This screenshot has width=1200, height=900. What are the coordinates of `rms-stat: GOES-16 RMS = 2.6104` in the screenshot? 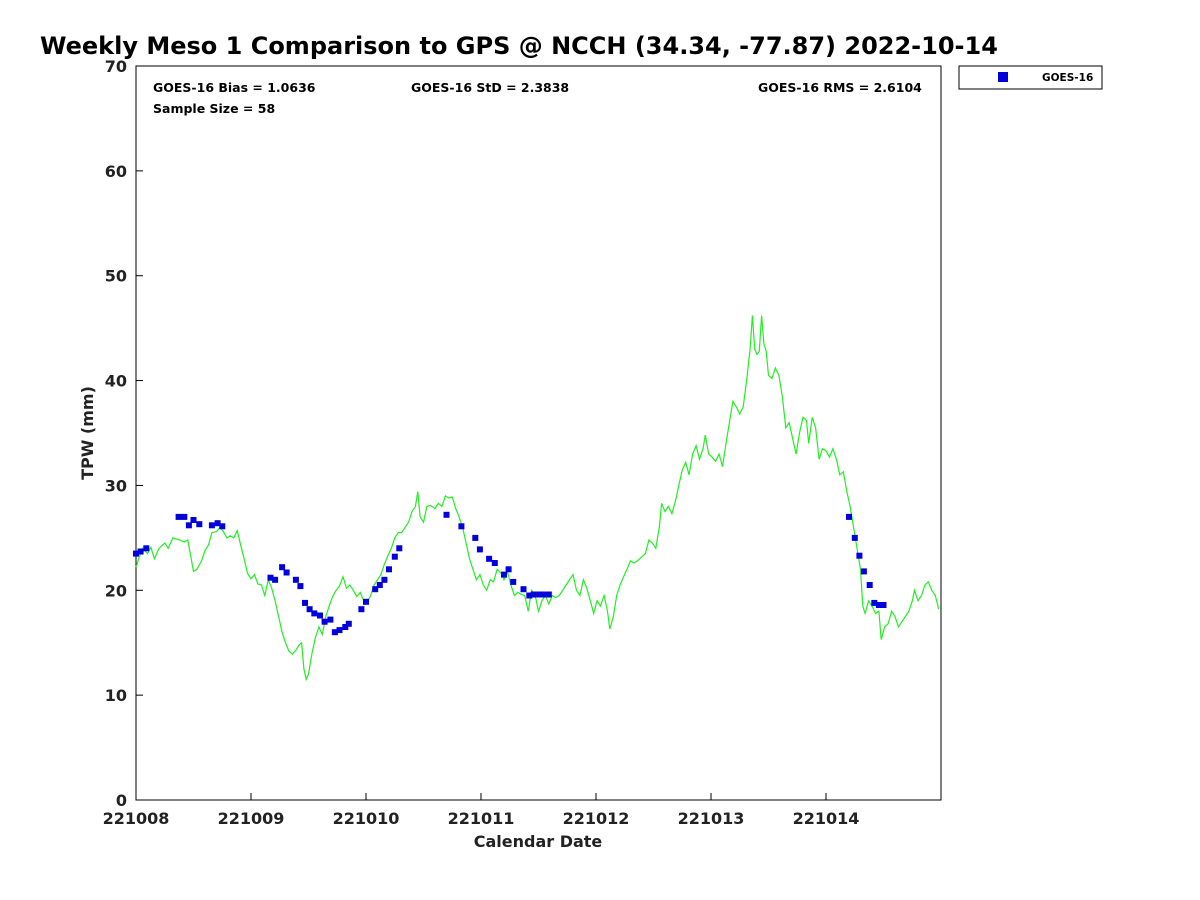 It's located at (840, 87).